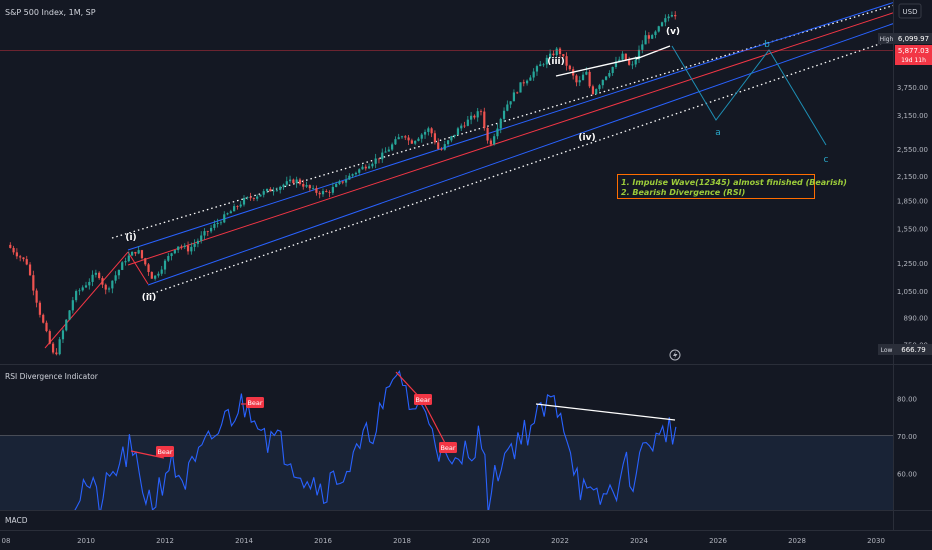 Image resolution: width=932 pixels, height=550 pixels. What do you see at coordinates (653, 52) in the screenshot?
I see `price-high-trendline` at bounding box center [653, 52].